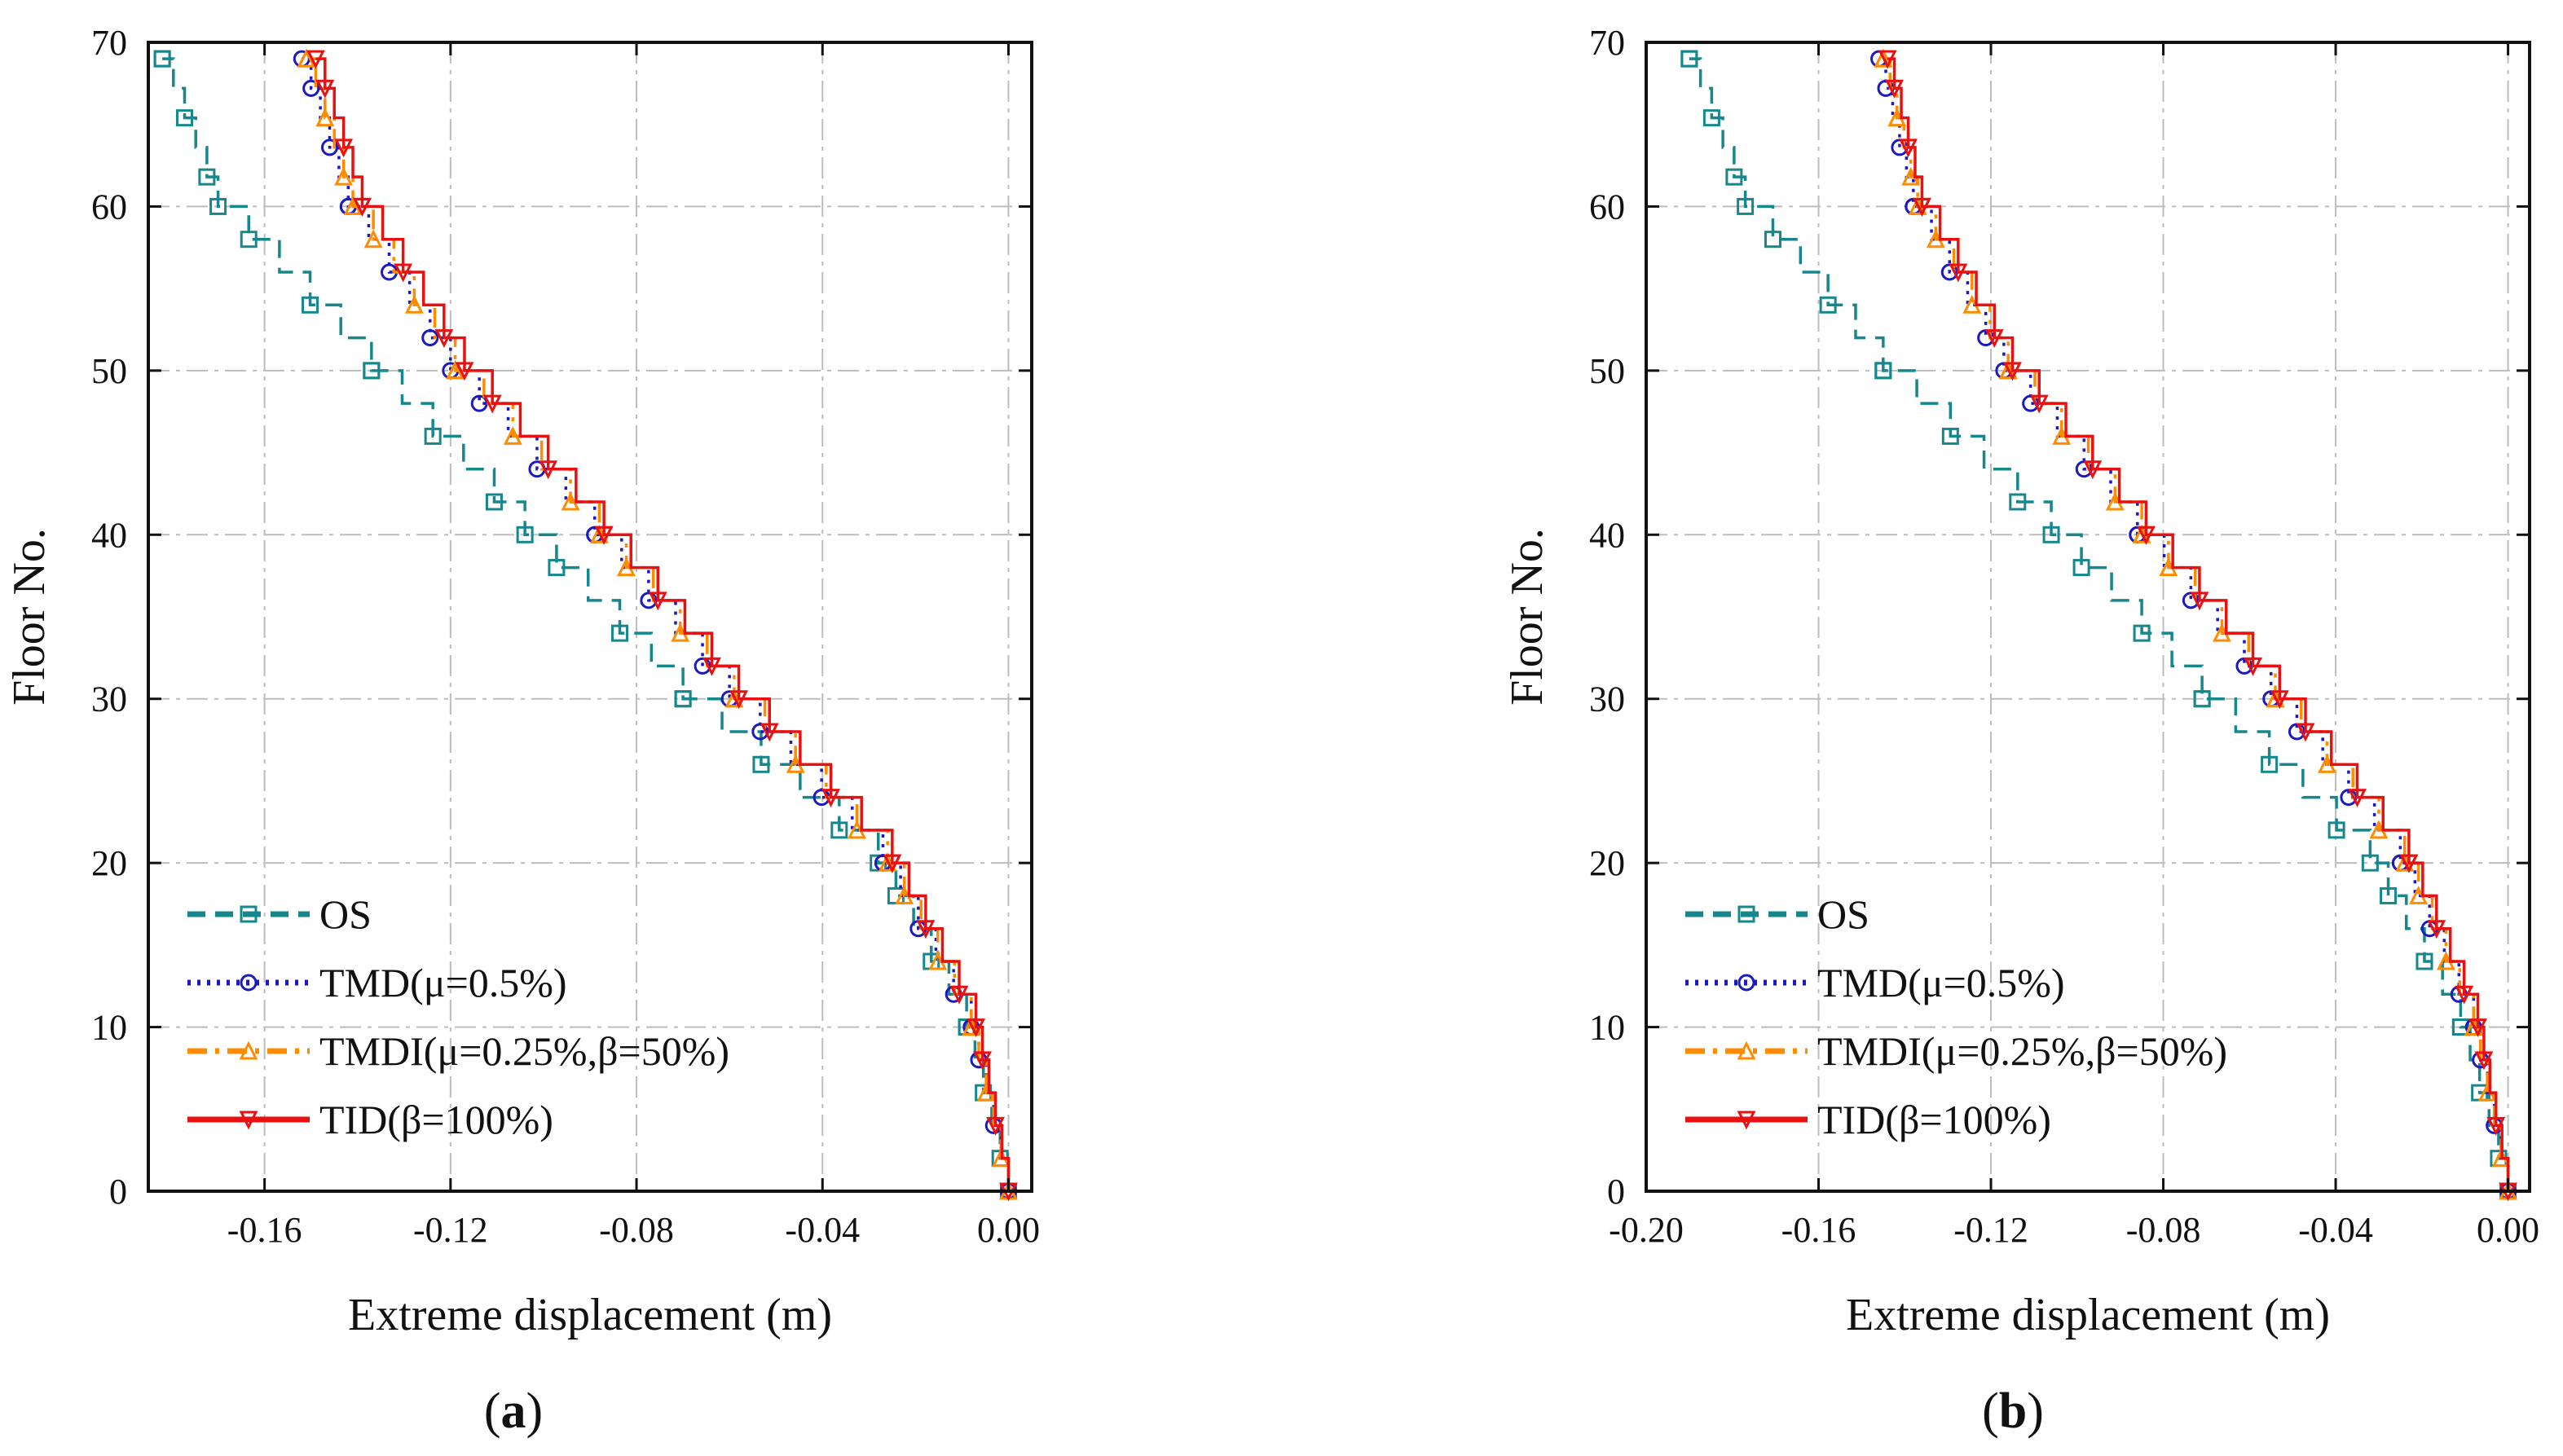 The image size is (2563, 1456). I want to click on y-tick-label: 40, so click(1607, 535).